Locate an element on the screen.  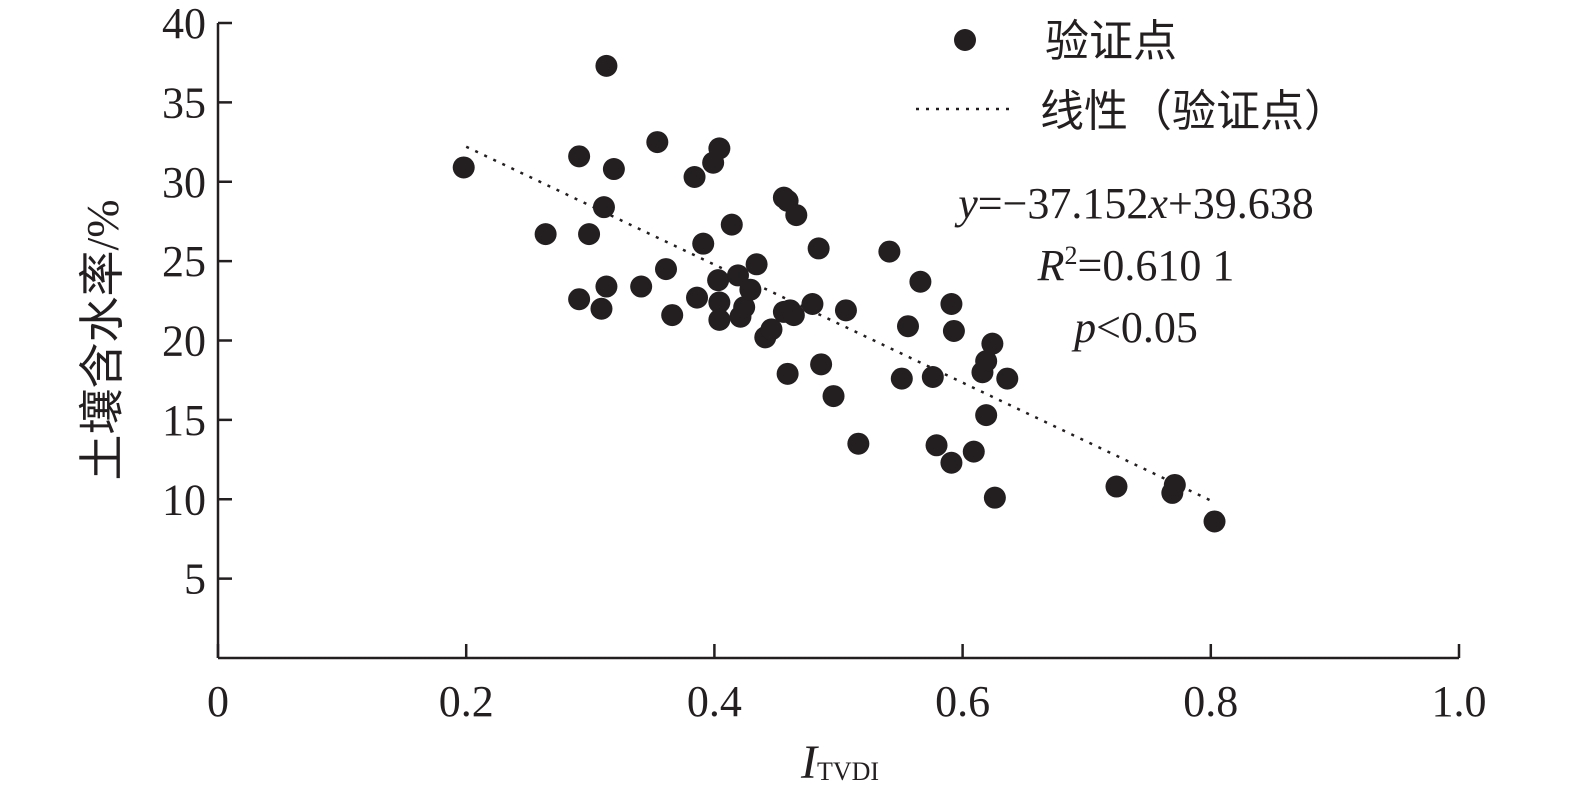
x-axis-title-main: I is located at coordinates (809, 762).